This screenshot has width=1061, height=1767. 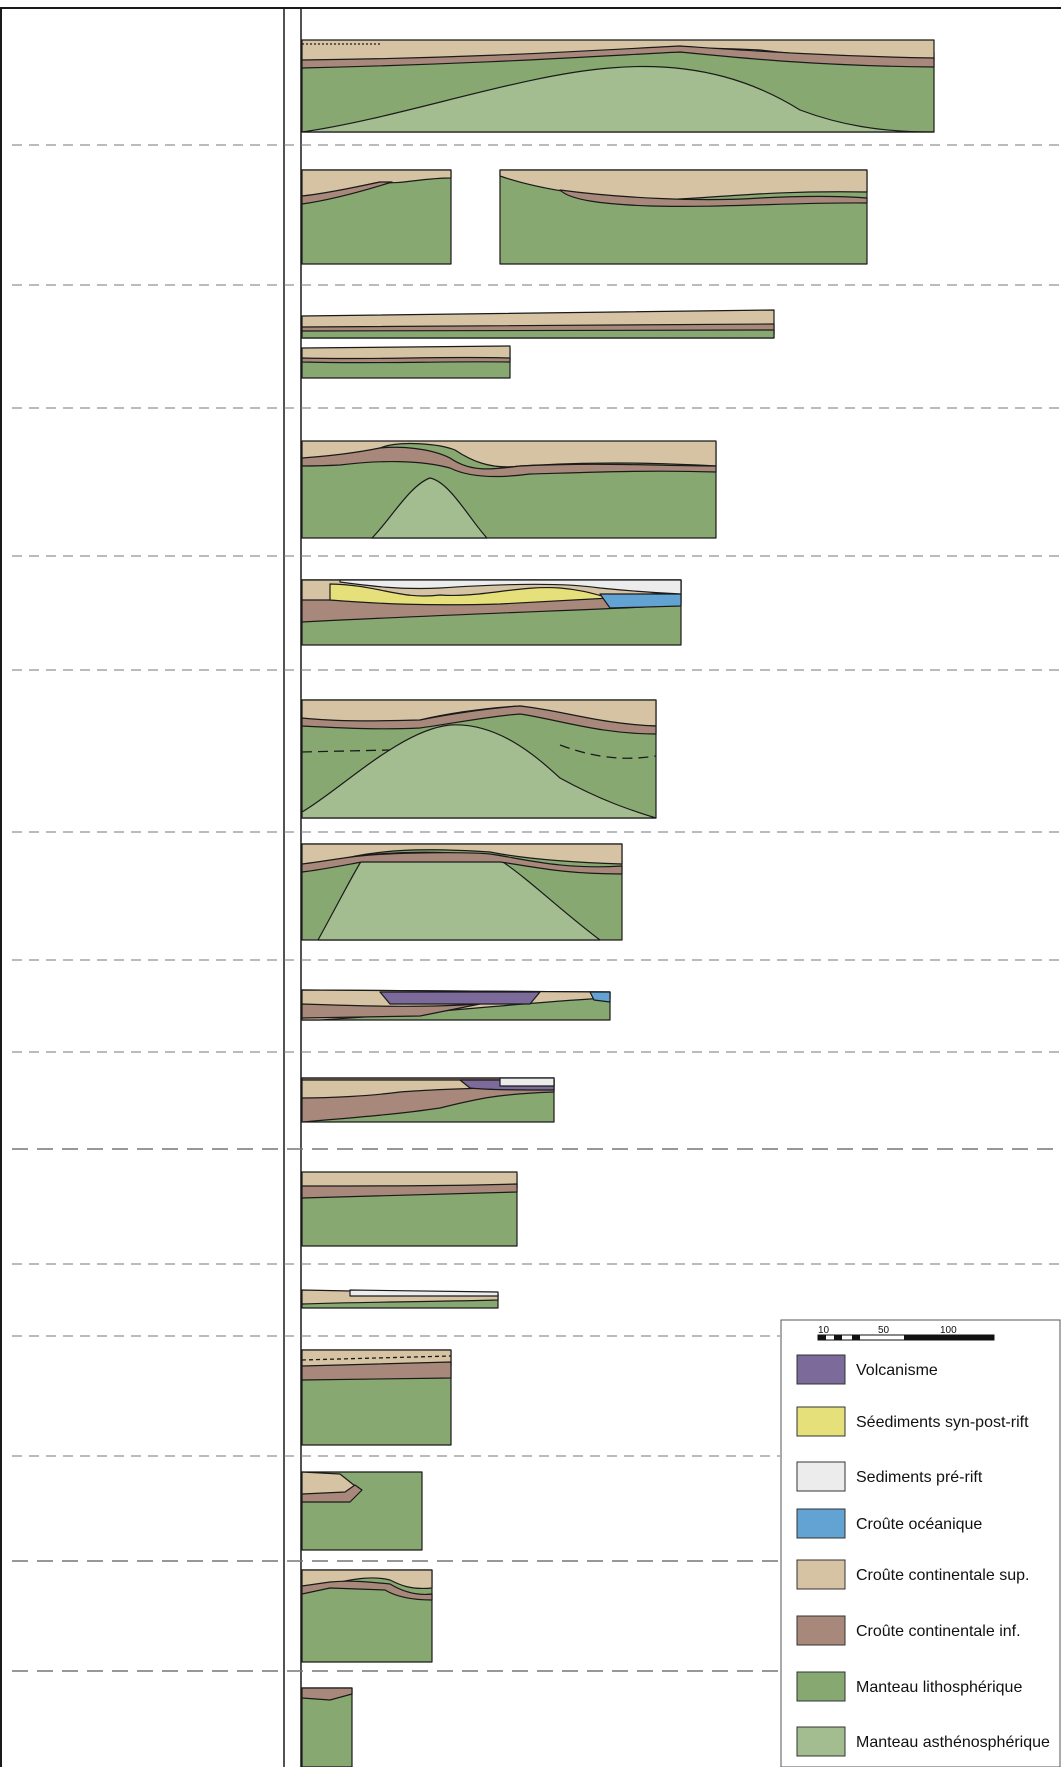 I want to click on legend-label: Croûte océanique, so click(x=919, y=1524).